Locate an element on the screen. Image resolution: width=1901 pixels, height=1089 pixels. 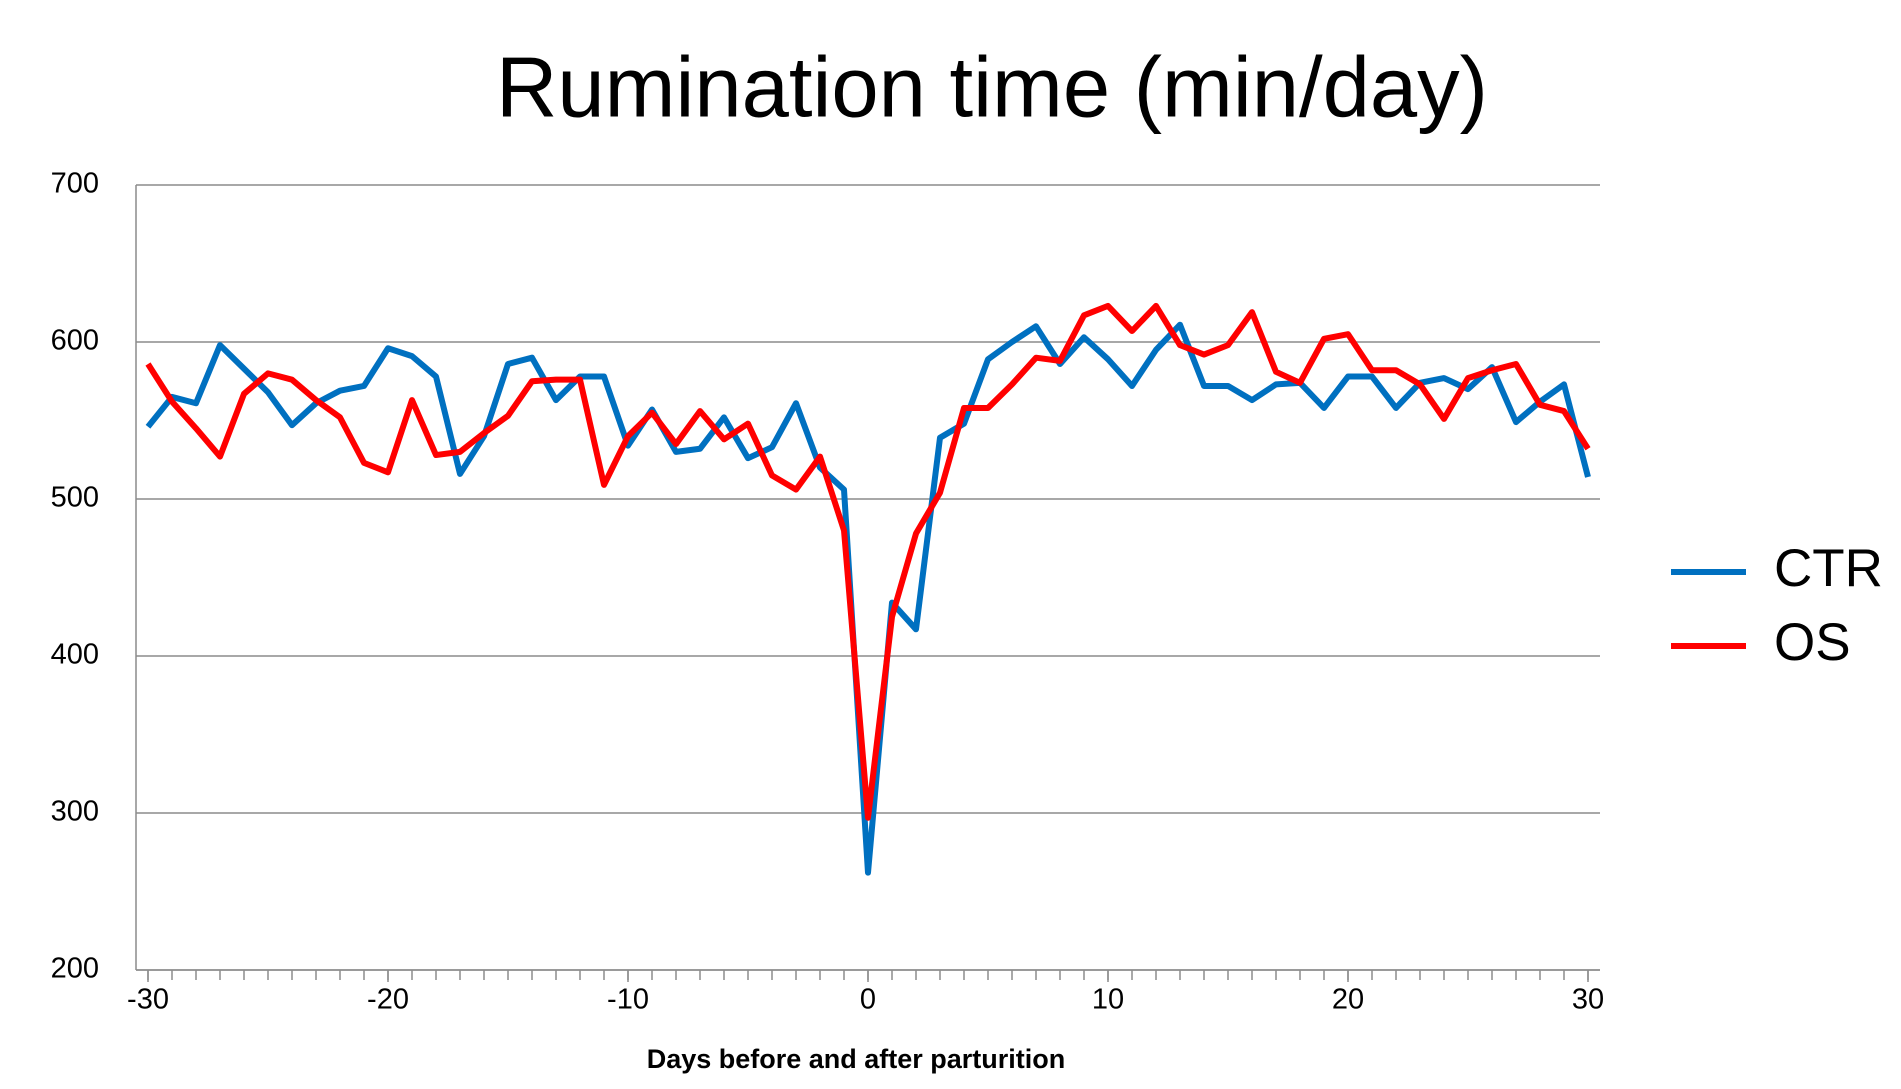
legend-label: CTR is located at coordinates (1828, 568).